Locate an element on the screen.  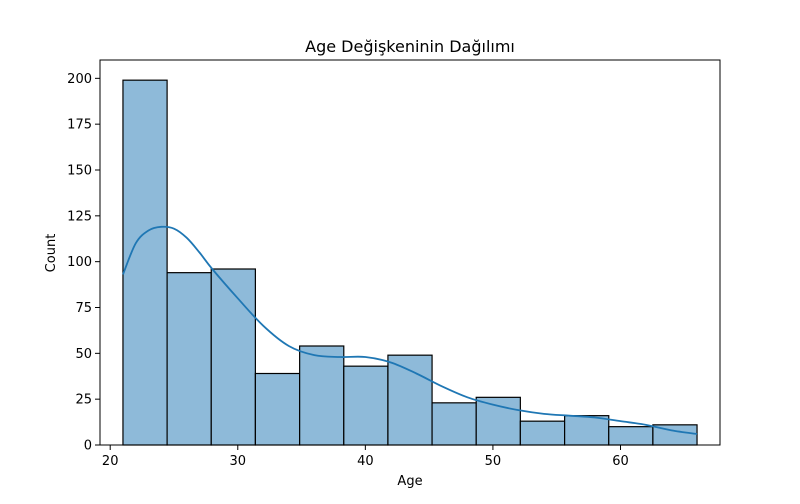
y-tick-label: 50 is located at coordinates (83, 354).